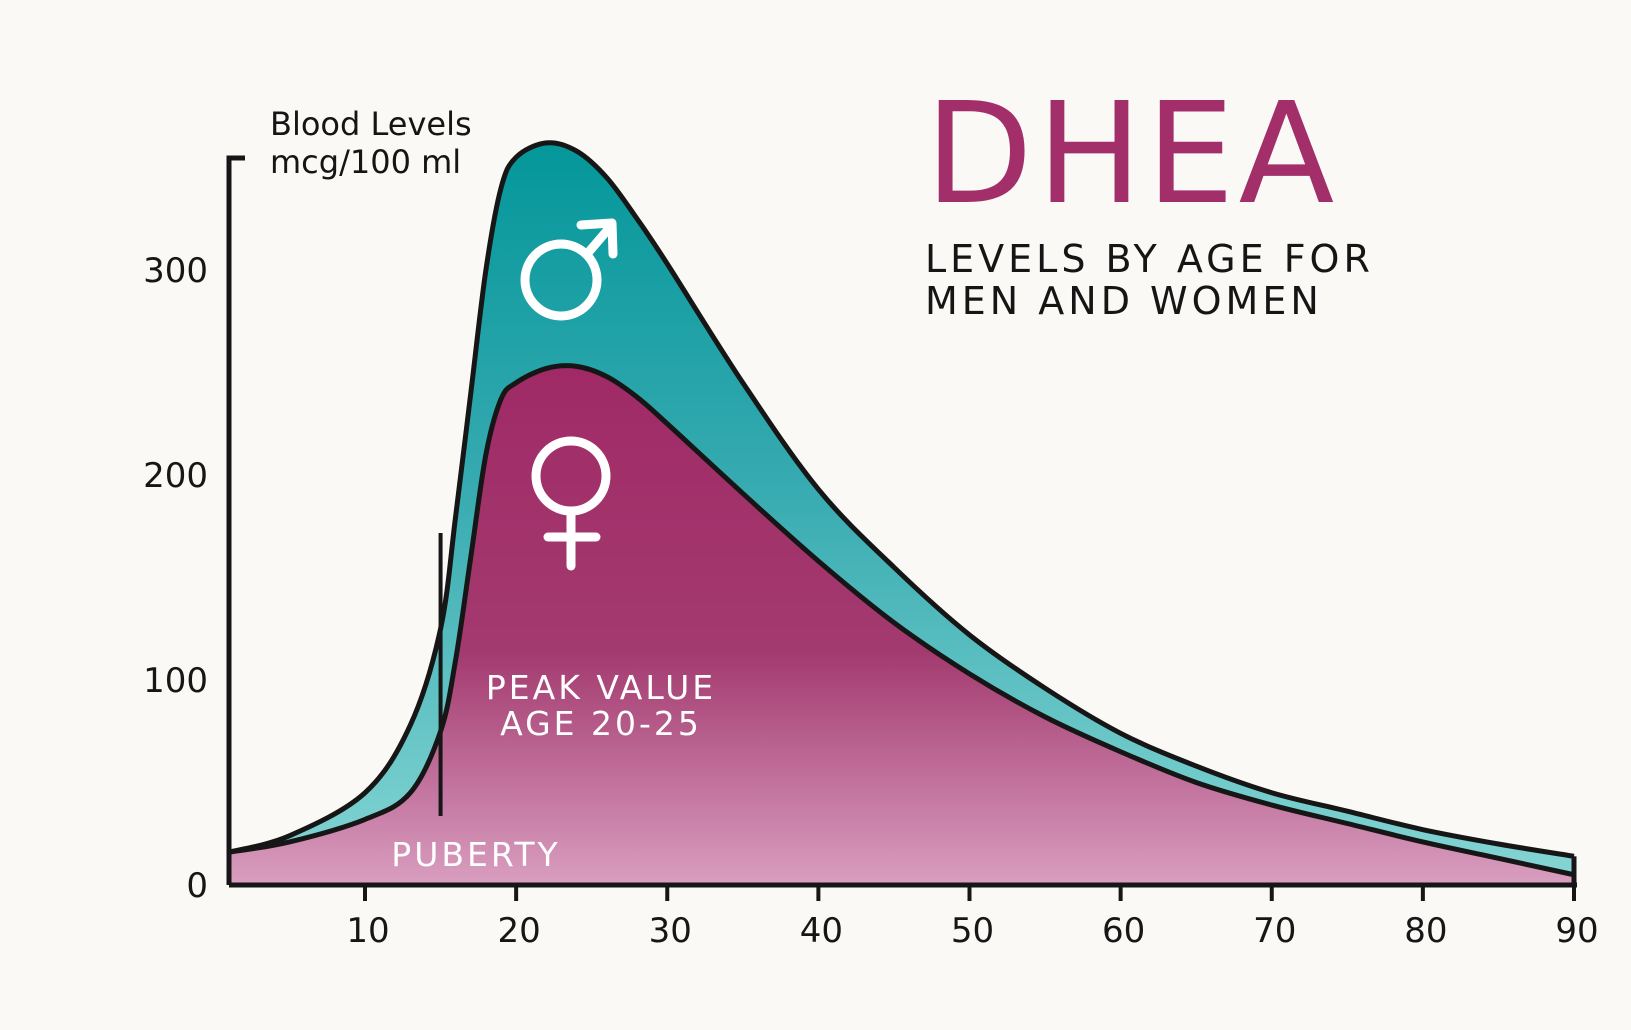  I want to click on chart-title: DHEA, so click(1132, 154).